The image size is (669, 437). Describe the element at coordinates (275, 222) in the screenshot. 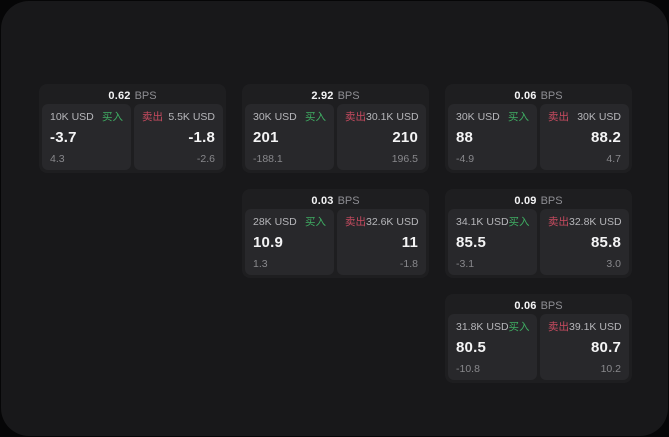

I see `buy-size-label: 28K USD` at that location.